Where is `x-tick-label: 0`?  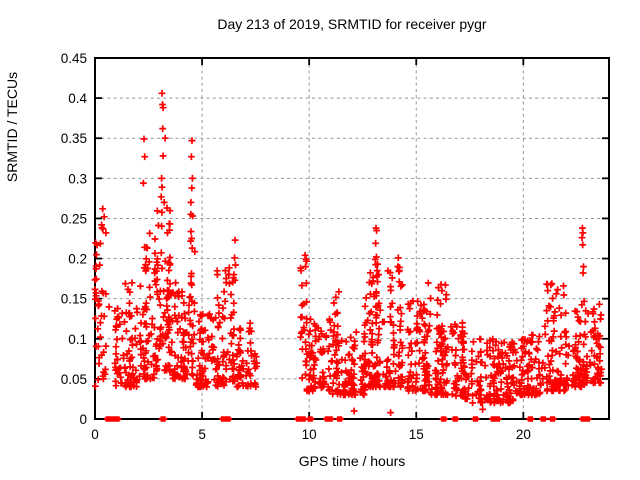
x-tick-label: 0 is located at coordinates (95, 434).